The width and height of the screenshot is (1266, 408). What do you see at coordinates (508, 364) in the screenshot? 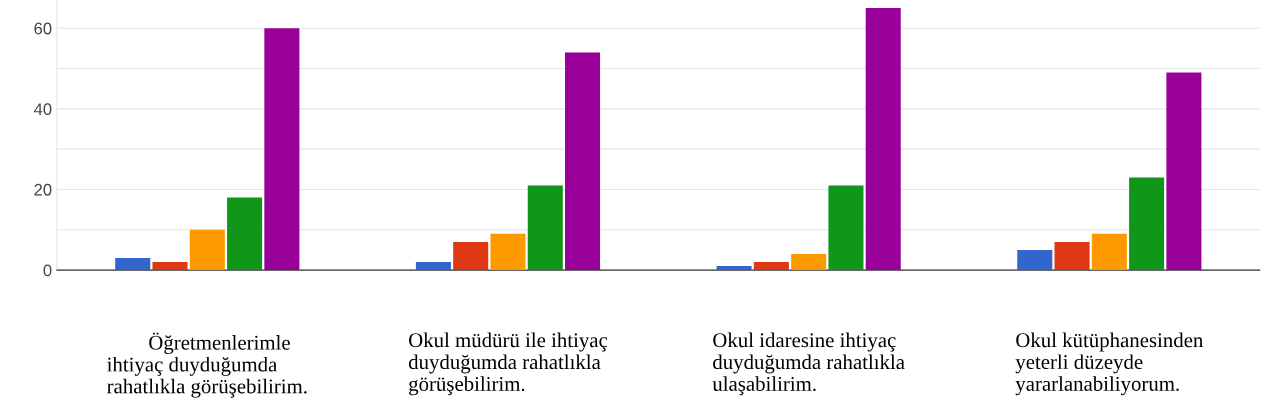
I see `x-tick-label: Okul müdürü ile ihtiyaç duyduğumda rahatlıkla görüşebilirim.` at bounding box center [508, 364].